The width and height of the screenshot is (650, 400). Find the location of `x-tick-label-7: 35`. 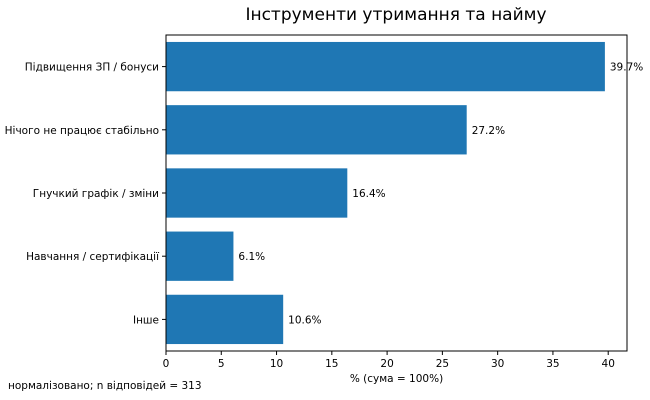

x-tick-label-7: 35 is located at coordinates (552, 364).